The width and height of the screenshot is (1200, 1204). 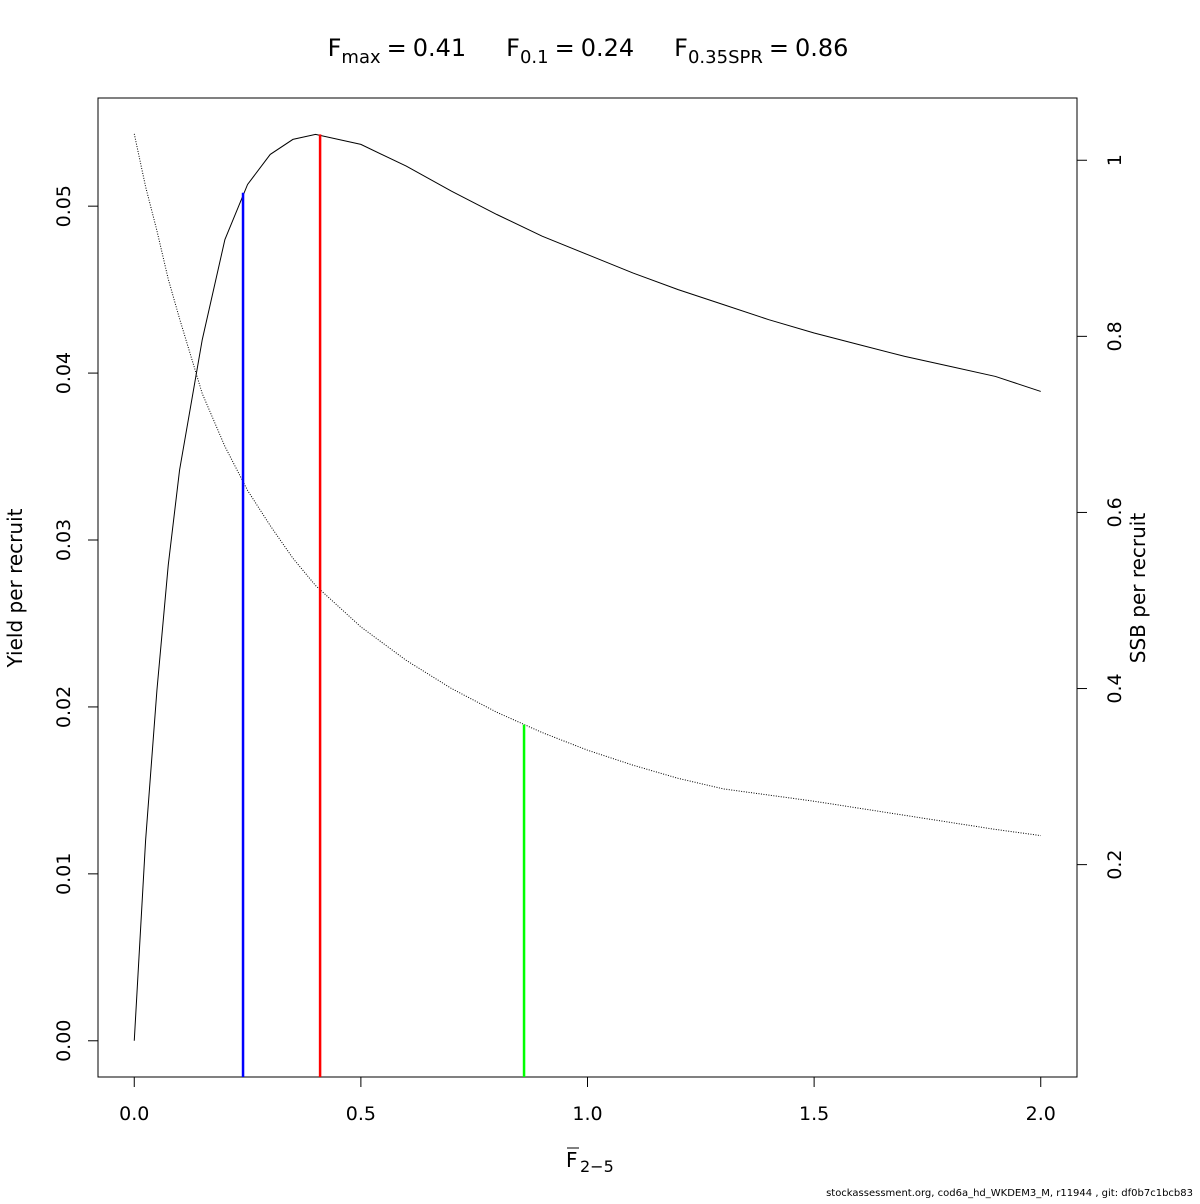 What do you see at coordinates (361, 57) in the screenshot?
I see `title-subscript: max` at bounding box center [361, 57].